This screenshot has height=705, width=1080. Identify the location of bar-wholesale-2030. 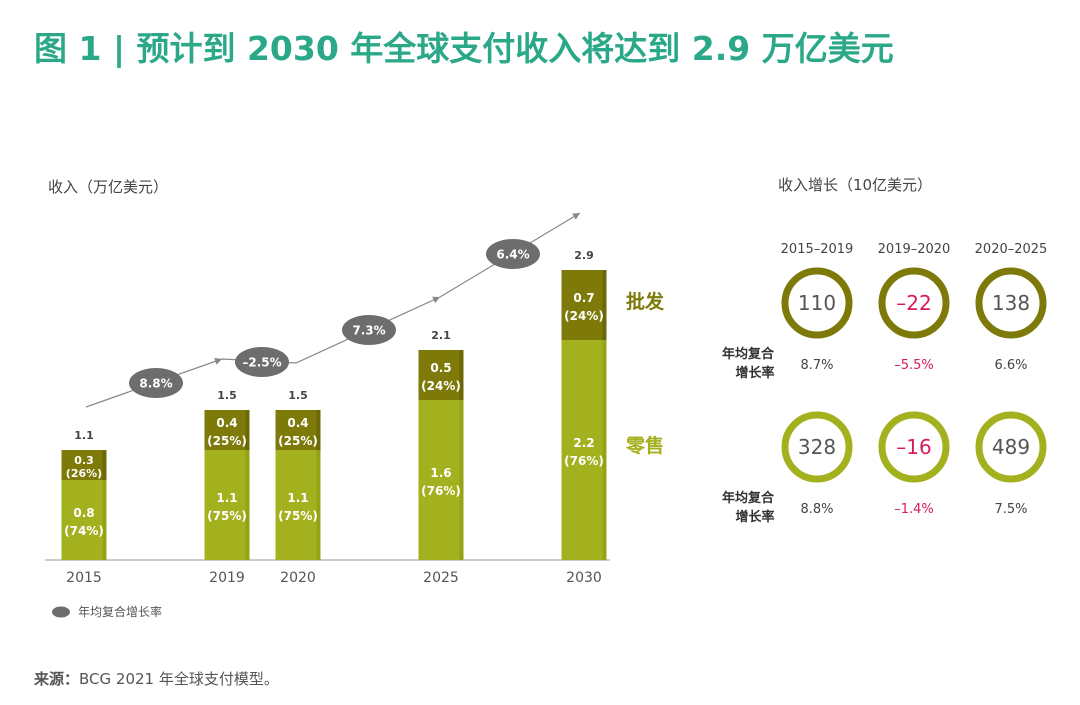
(584, 305).